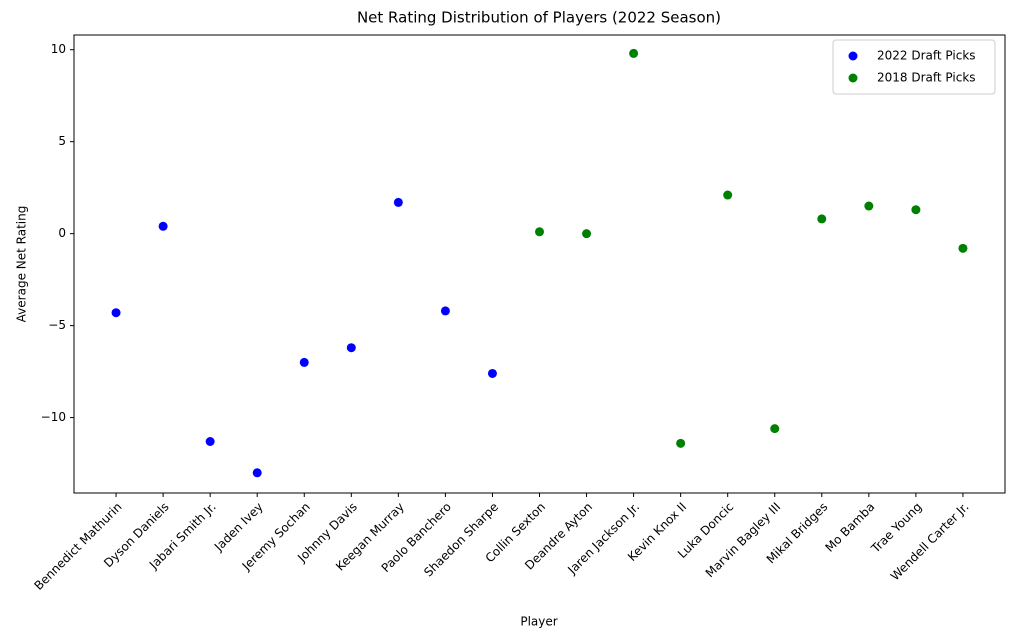 The image size is (1014, 639). What do you see at coordinates (77, 546) in the screenshot?
I see `x-tick-label: Bennedict Mathurin` at bounding box center [77, 546].